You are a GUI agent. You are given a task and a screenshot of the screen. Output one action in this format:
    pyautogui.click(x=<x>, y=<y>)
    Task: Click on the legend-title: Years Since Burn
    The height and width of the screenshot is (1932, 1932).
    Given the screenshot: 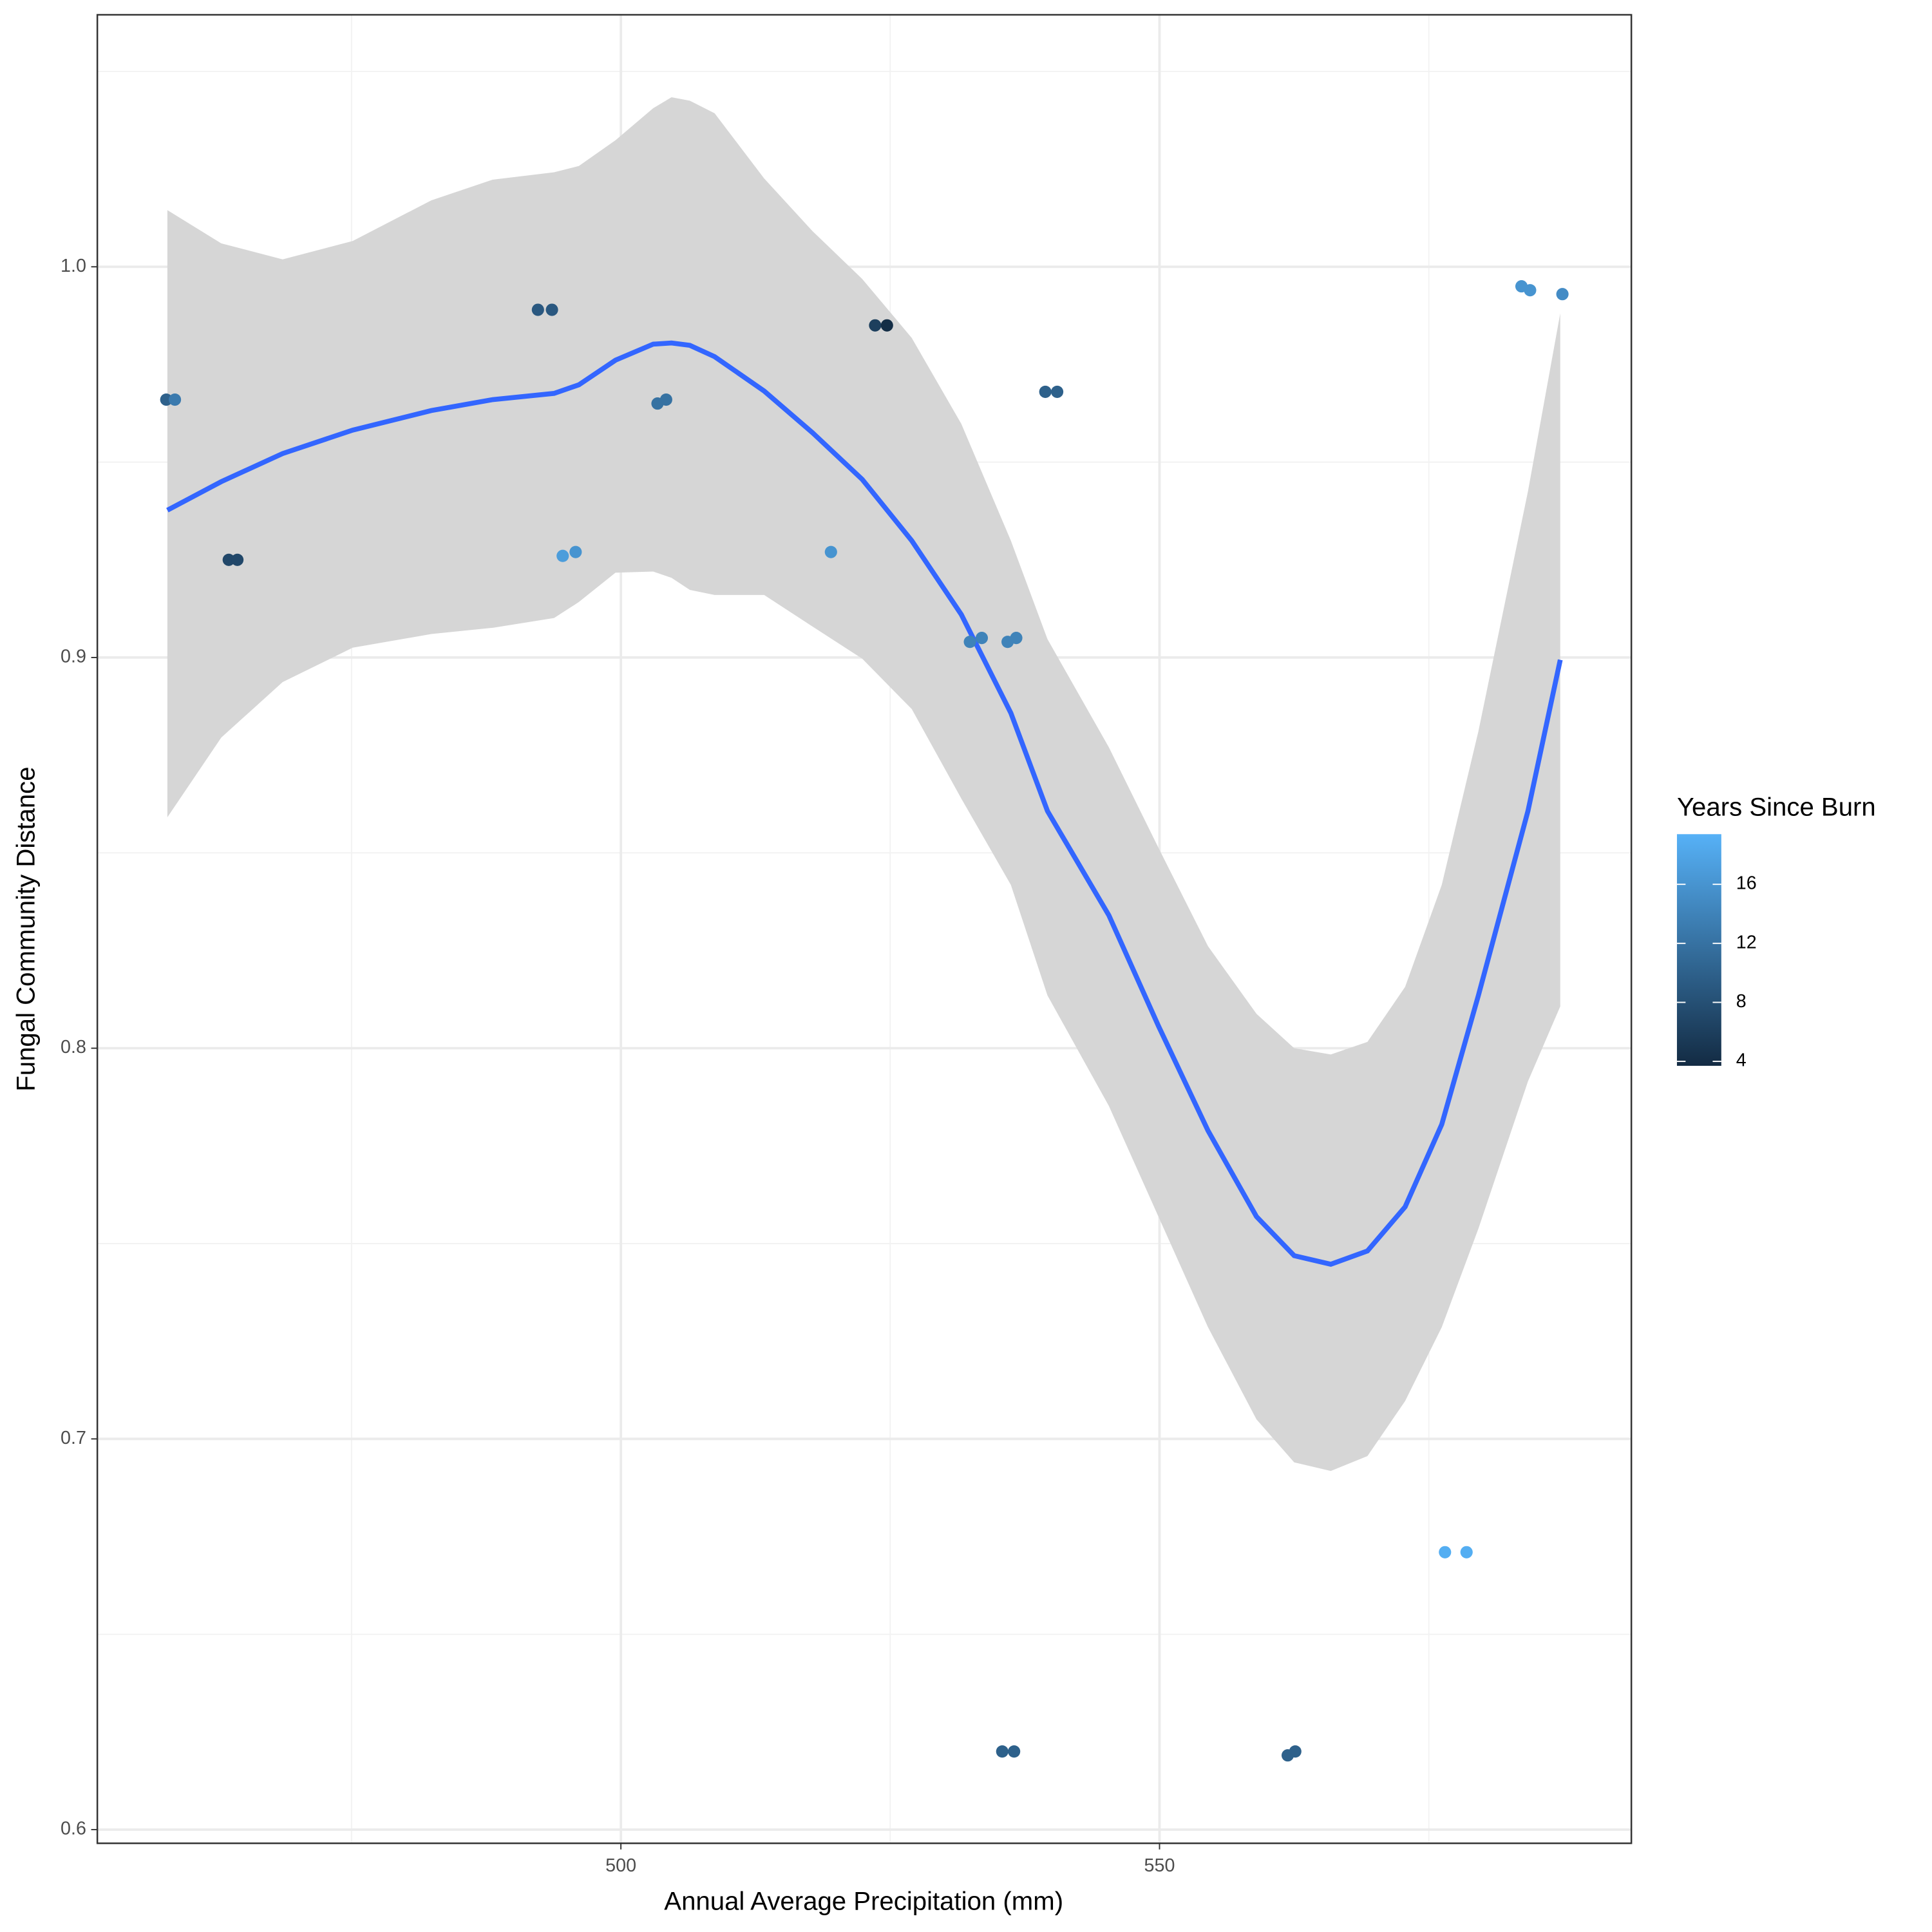 What is the action you would take?
    pyautogui.click(x=1777, y=808)
    